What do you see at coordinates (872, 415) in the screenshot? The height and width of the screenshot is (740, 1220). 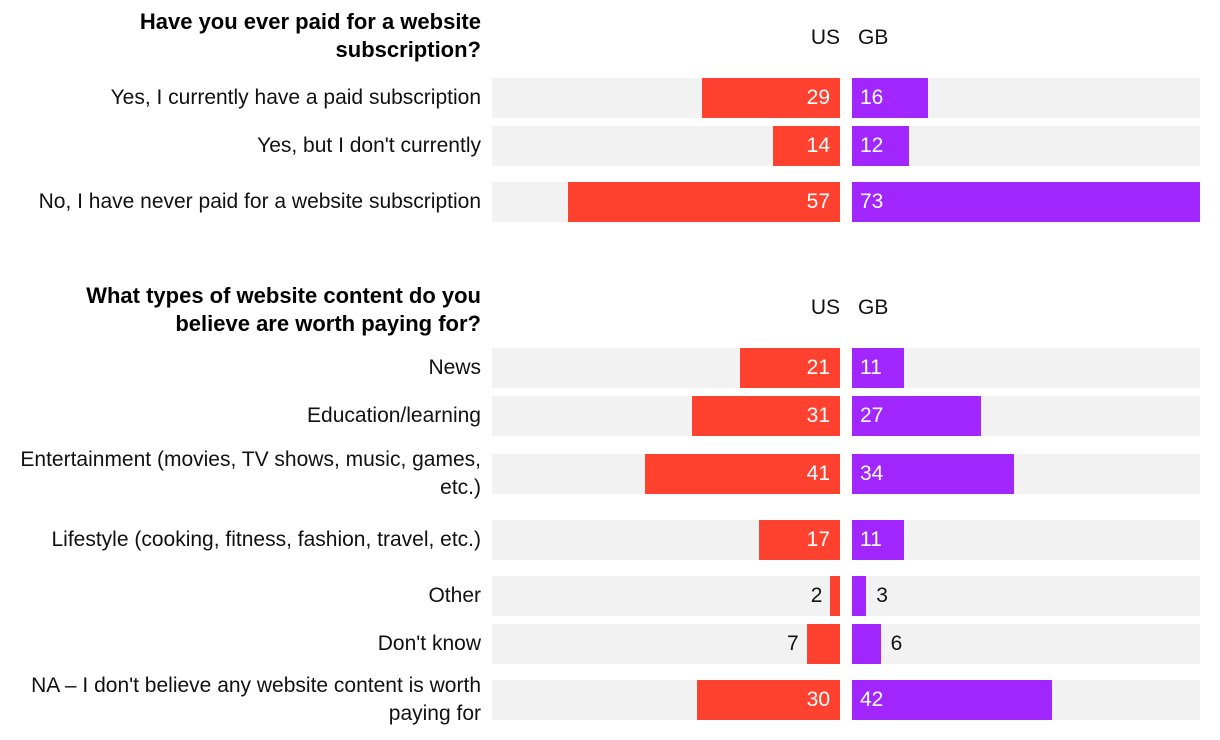 I see `value-label-gb: 27` at bounding box center [872, 415].